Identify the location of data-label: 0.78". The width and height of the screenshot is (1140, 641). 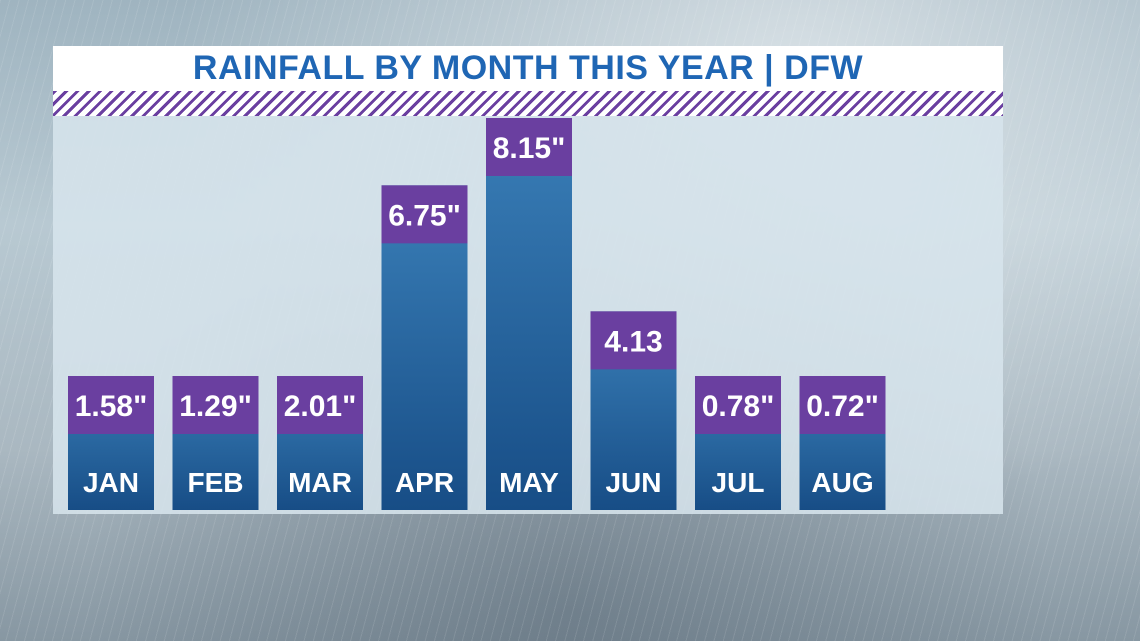
(738, 406).